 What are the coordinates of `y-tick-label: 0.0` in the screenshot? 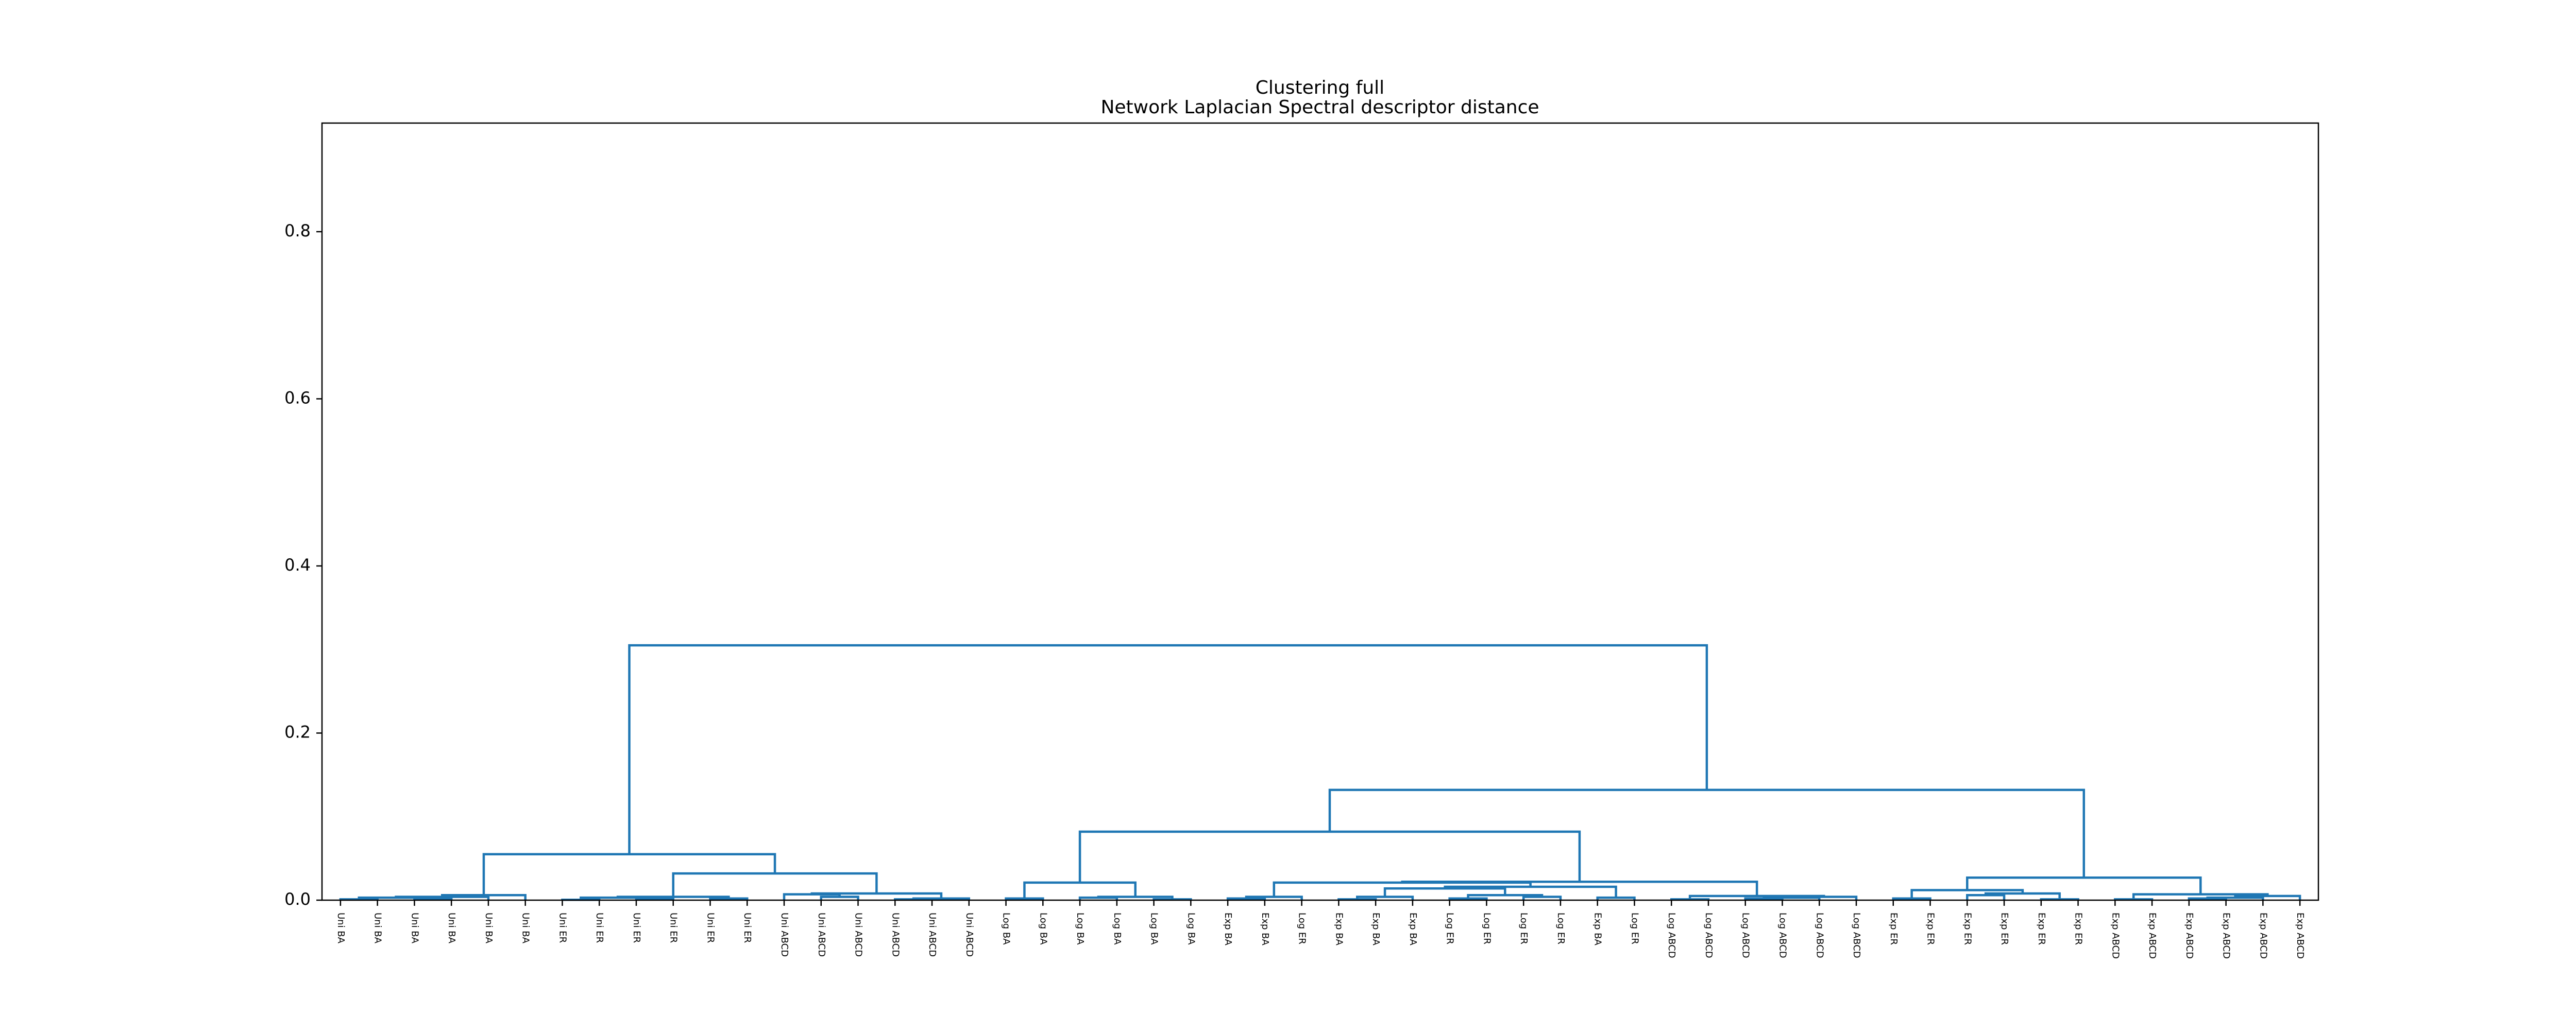 It's located at (297, 899).